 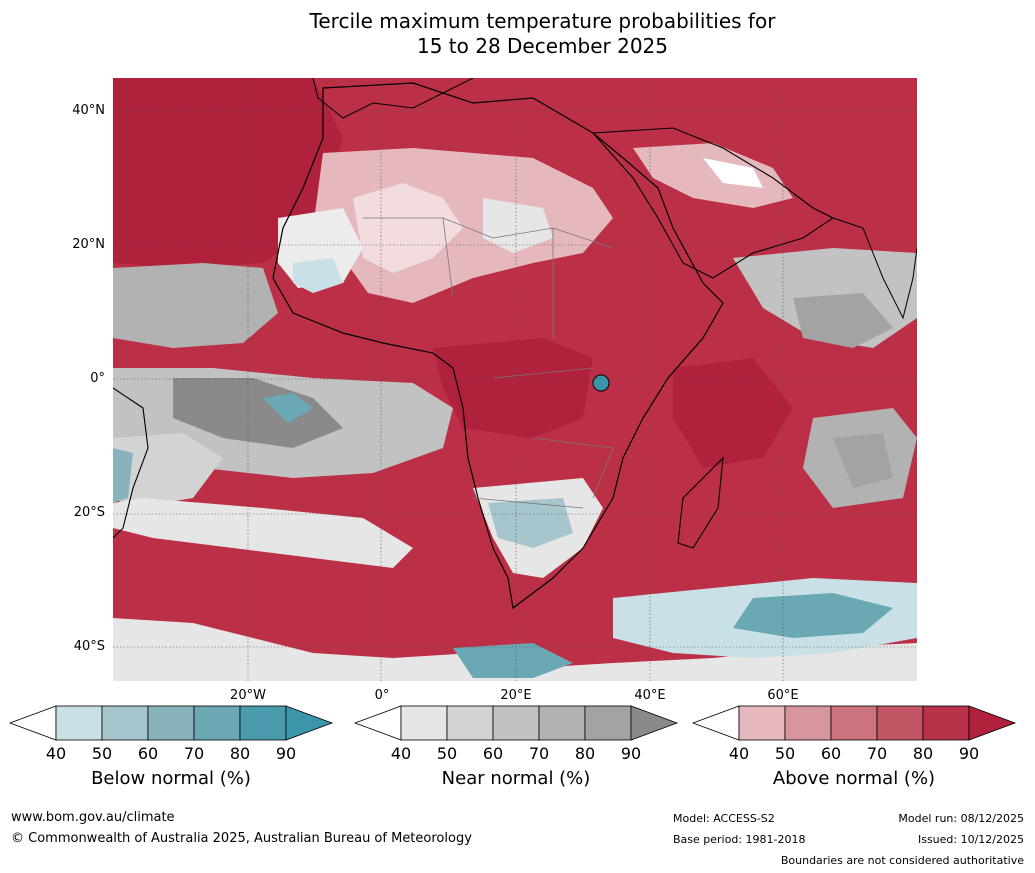 I want to click on footer-model-run: Model run: 08/12/2025, so click(x=961, y=818).